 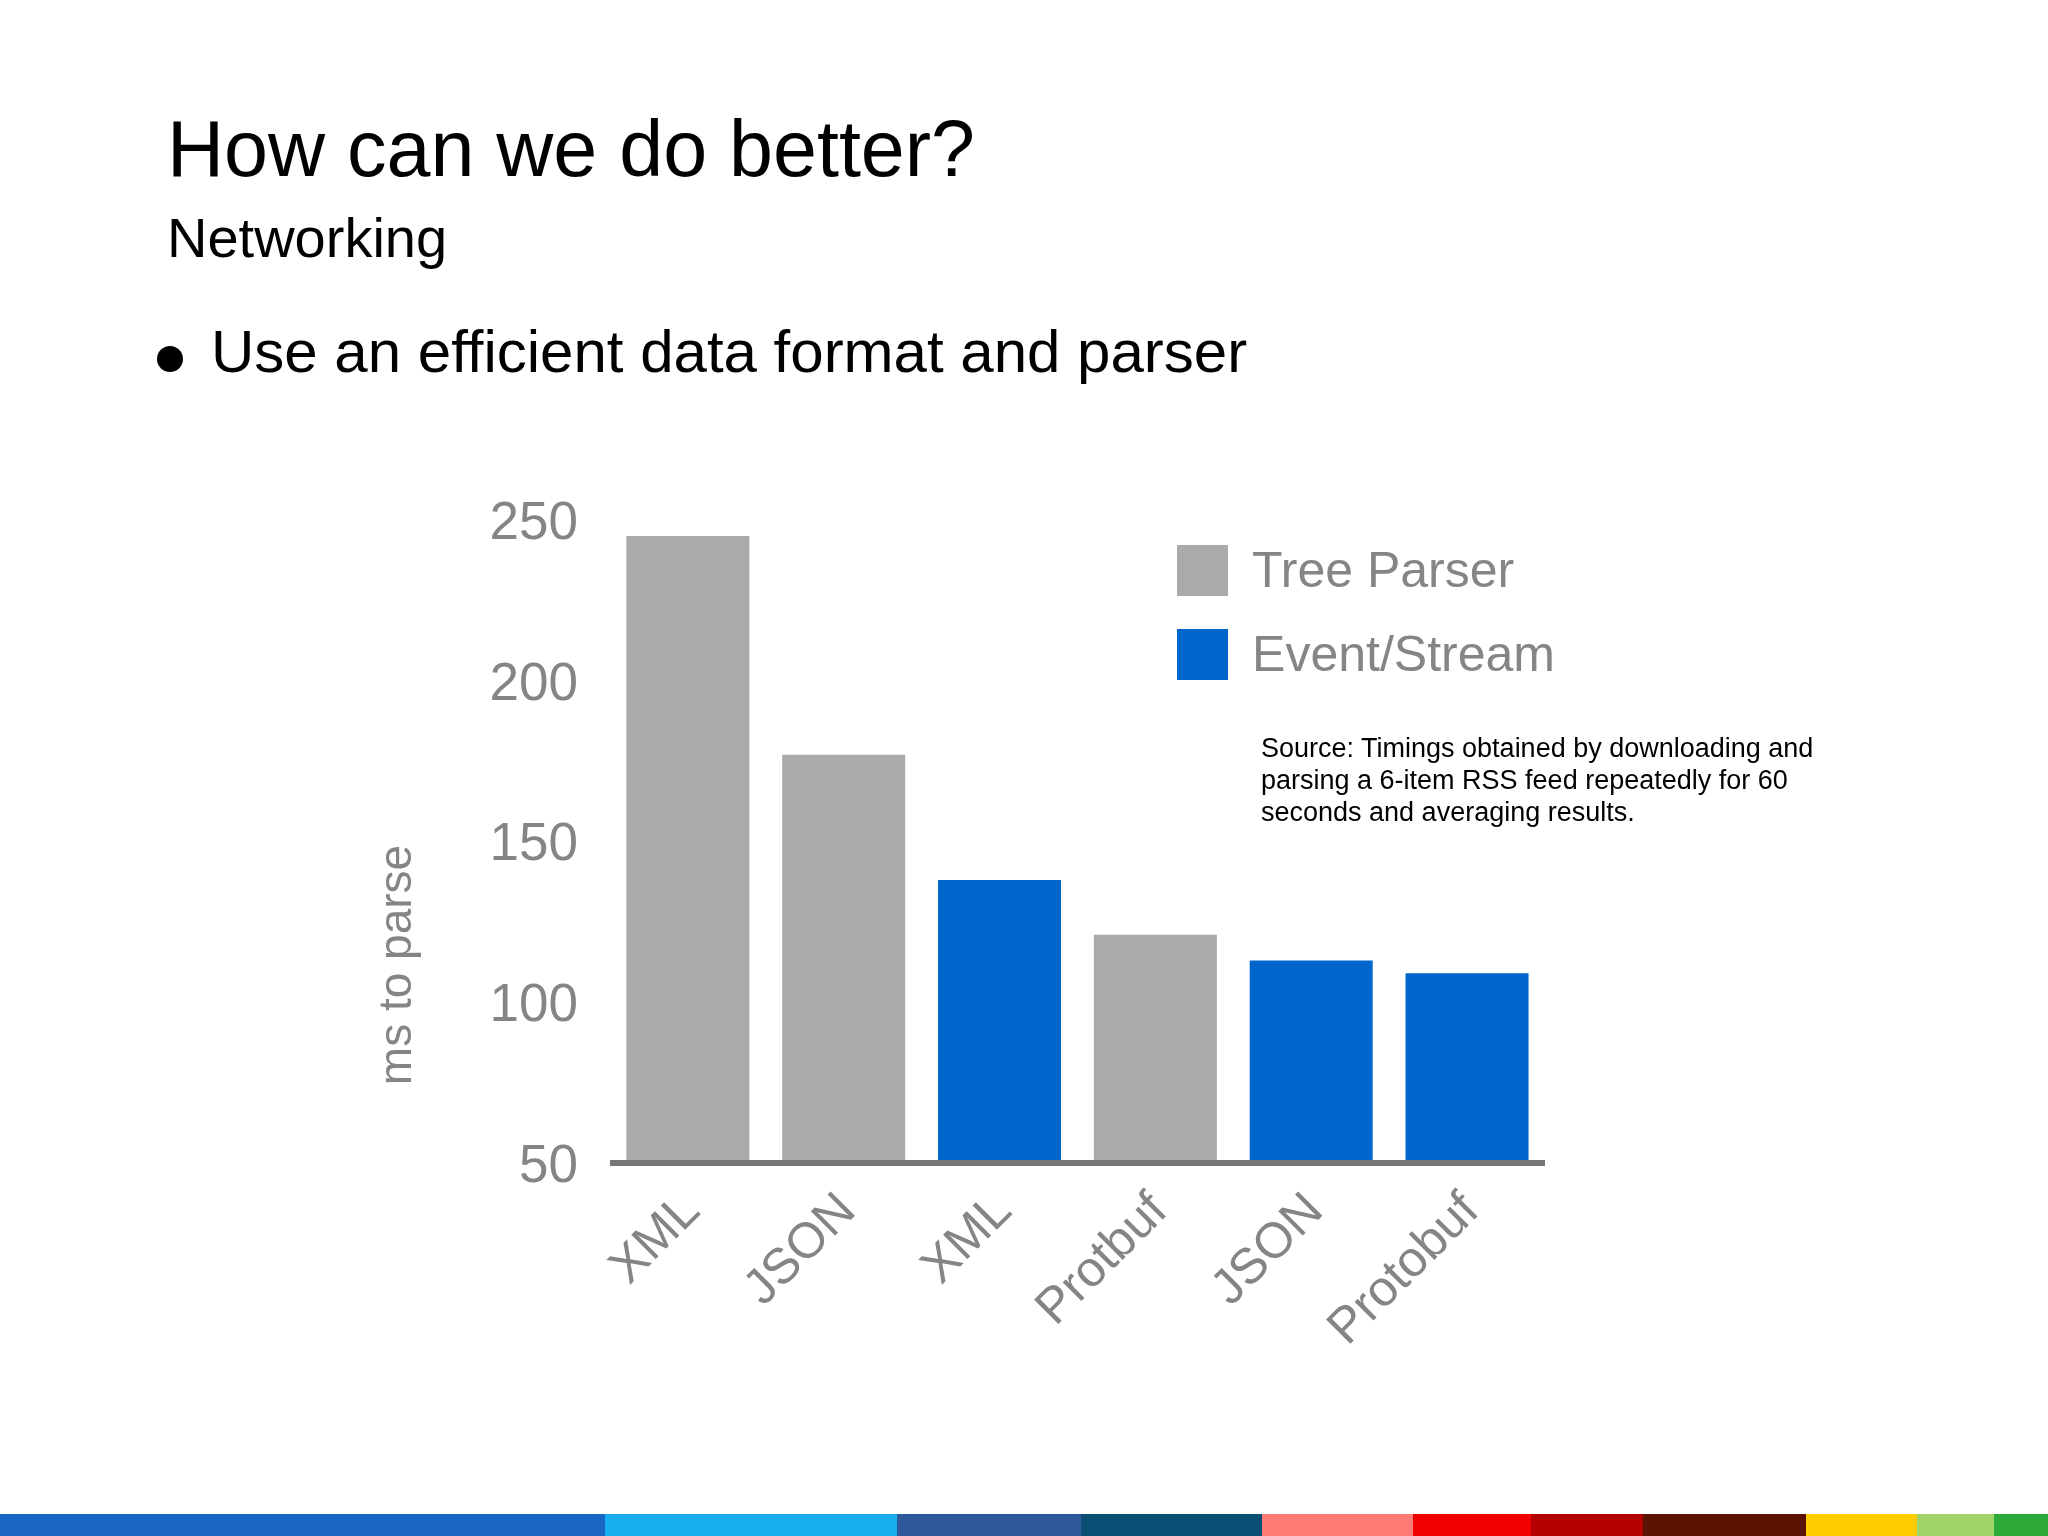 I want to click on chart-subtitle: Networking, so click(x=307, y=237).